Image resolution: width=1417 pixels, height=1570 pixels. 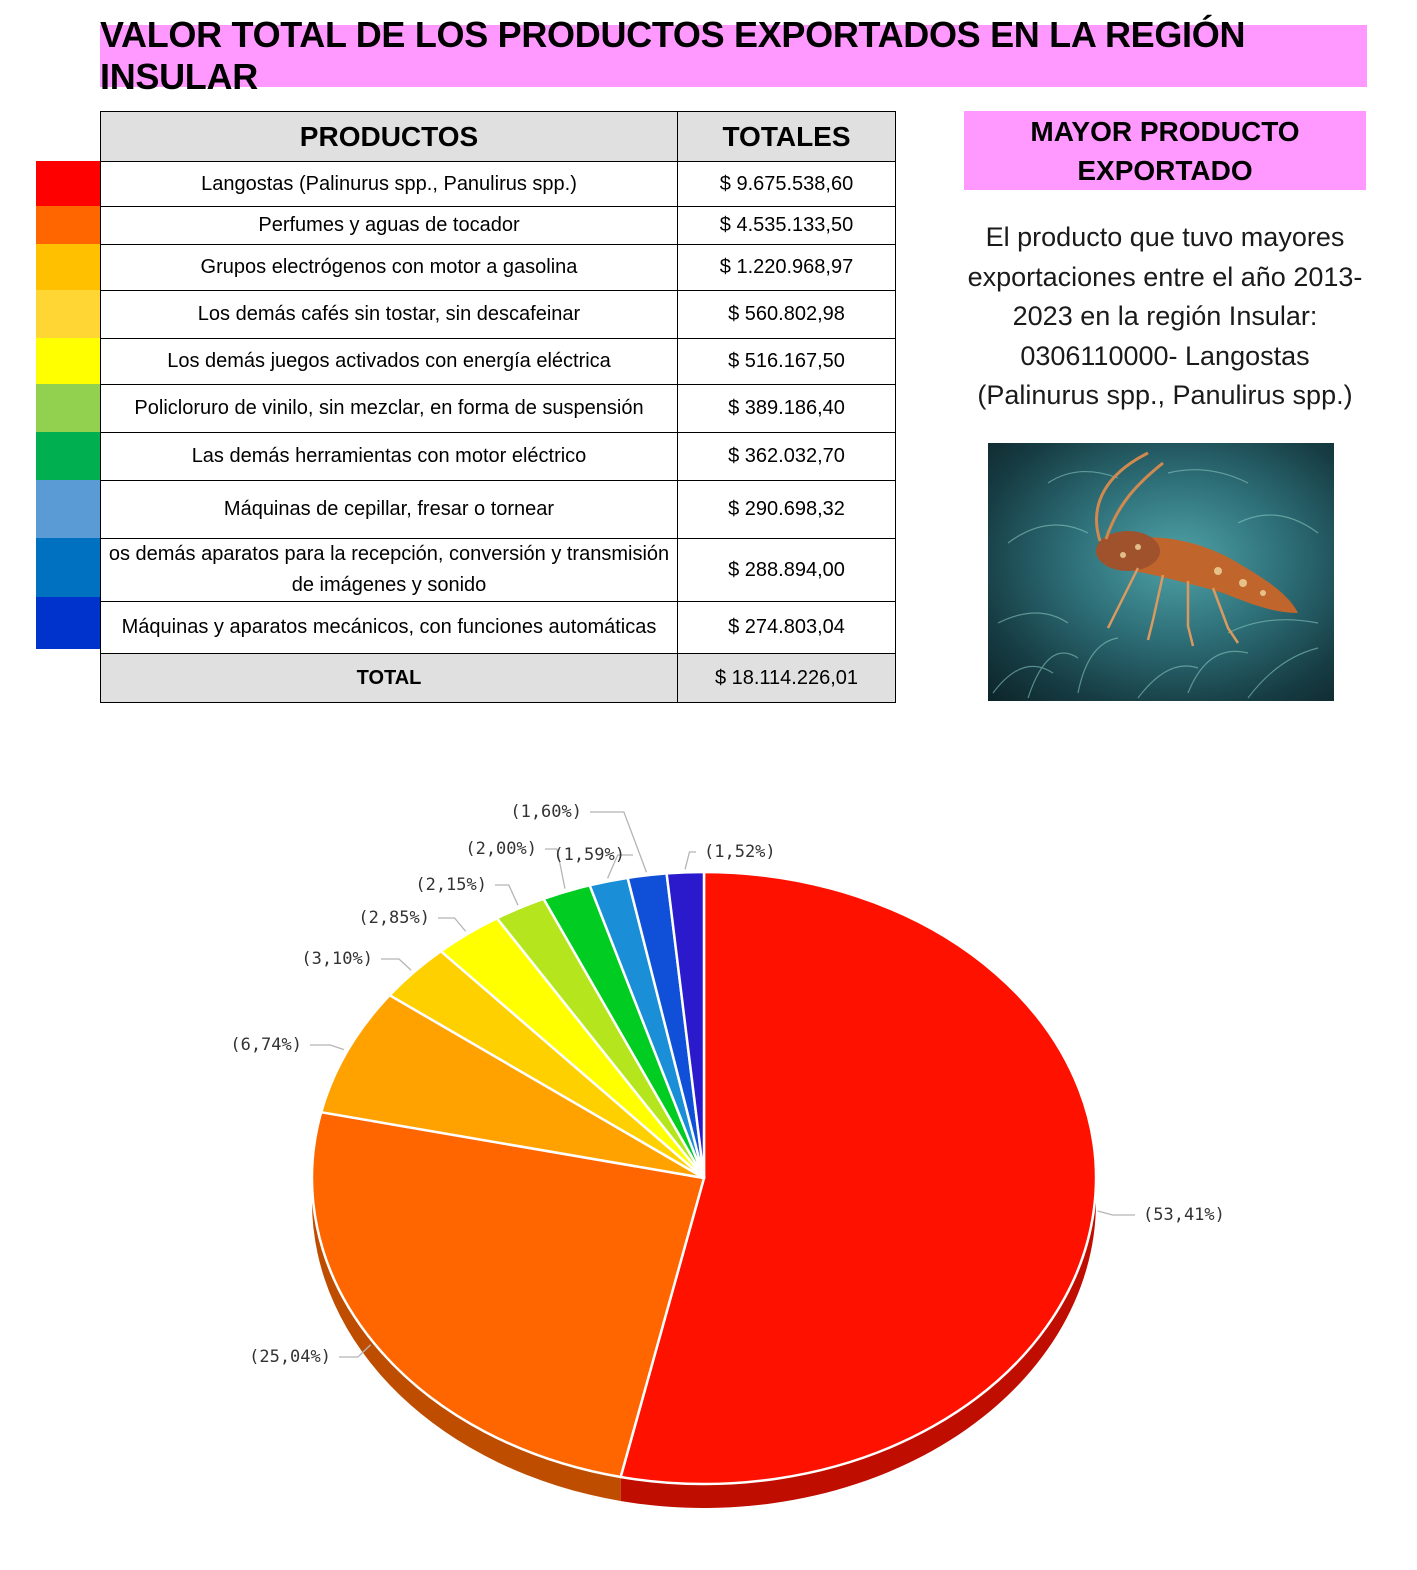 I want to click on product-total-cell: $ 362.032,70, so click(x=786, y=456).